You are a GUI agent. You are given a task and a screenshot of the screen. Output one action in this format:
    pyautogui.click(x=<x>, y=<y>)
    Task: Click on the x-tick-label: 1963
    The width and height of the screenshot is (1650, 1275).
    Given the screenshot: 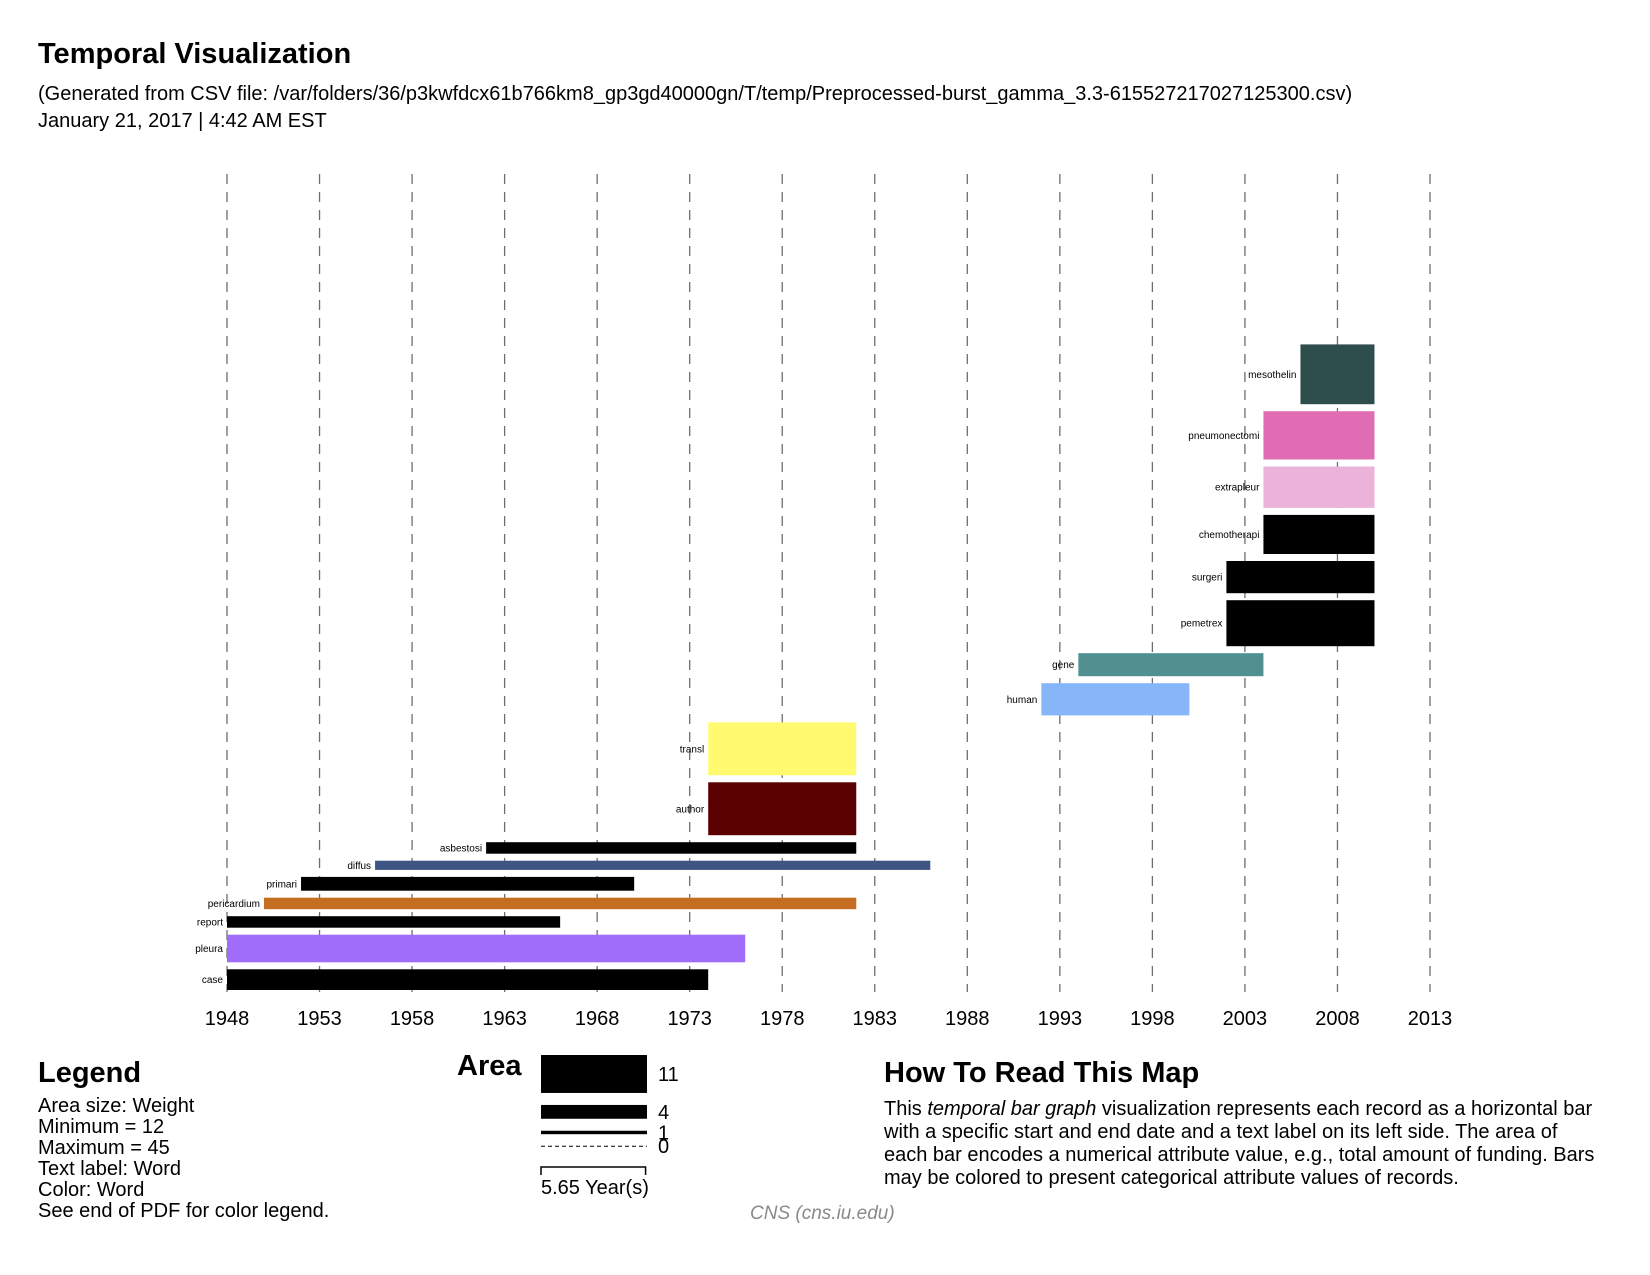 What is the action you would take?
    pyautogui.click(x=504, y=1019)
    